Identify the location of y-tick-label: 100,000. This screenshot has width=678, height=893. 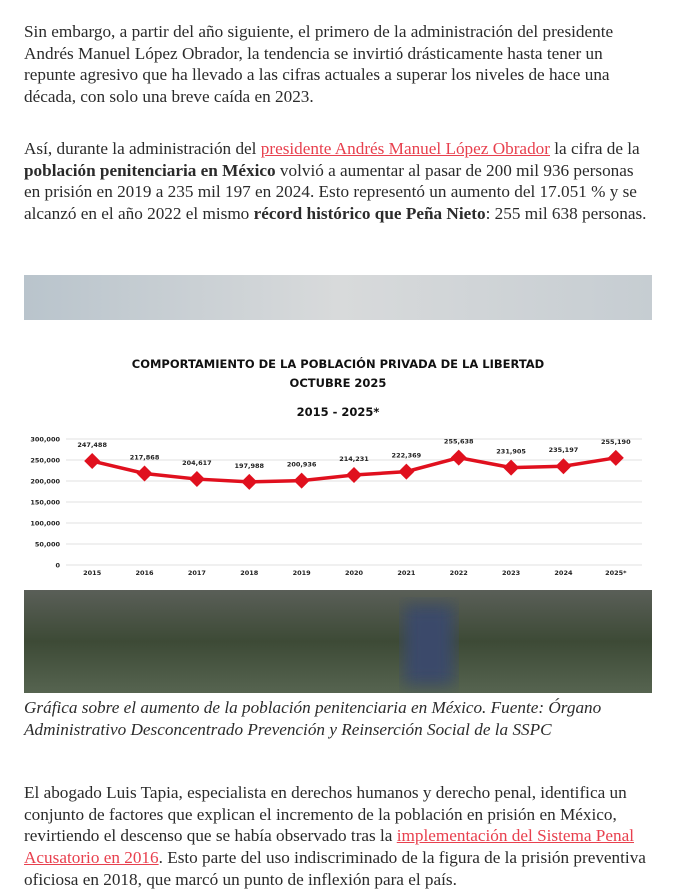
(45, 524).